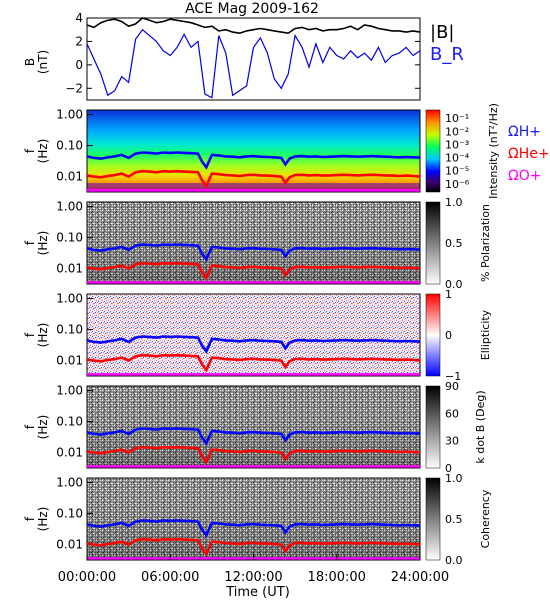 The height and width of the screenshot is (600, 550). What do you see at coordinates (433, 151) in the screenshot?
I see `colorbar-intensity` at bounding box center [433, 151].